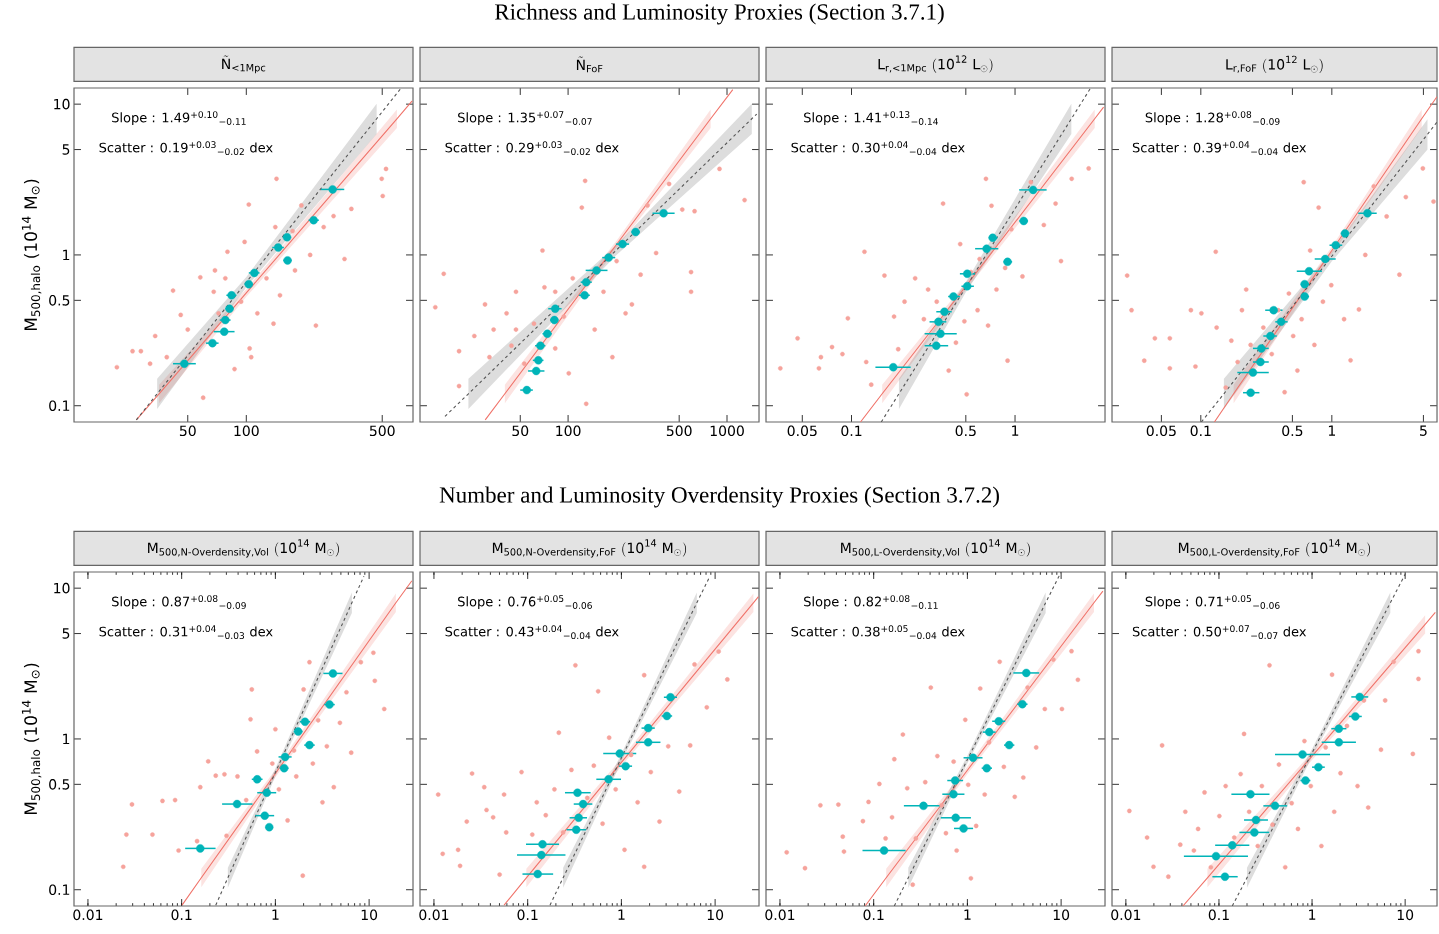  What do you see at coordinates (871, 602) in the screenshot?
I see `annotation: Slope : 0.82$^{+0.08}$−0.11` at bounding box center [871, 602].